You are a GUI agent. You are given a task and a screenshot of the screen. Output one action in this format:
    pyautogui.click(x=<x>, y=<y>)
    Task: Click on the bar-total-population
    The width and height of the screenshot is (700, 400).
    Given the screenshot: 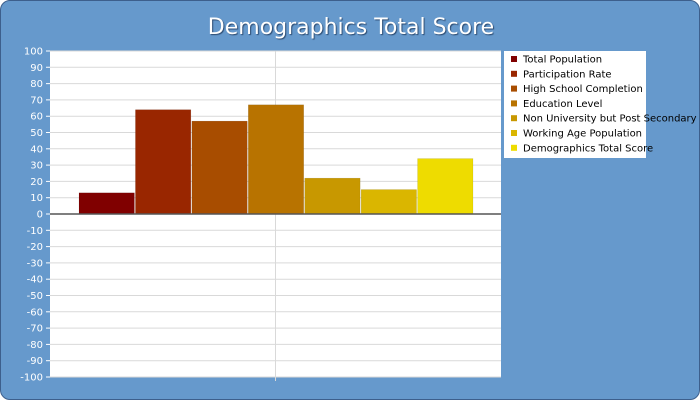 What is the action you would take?
    pyautogui.click(x=106, y=203)
    